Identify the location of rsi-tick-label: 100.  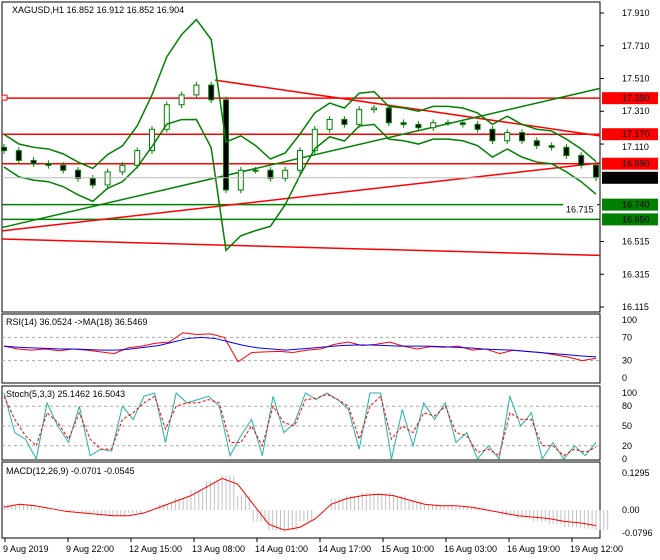
(629, 320).